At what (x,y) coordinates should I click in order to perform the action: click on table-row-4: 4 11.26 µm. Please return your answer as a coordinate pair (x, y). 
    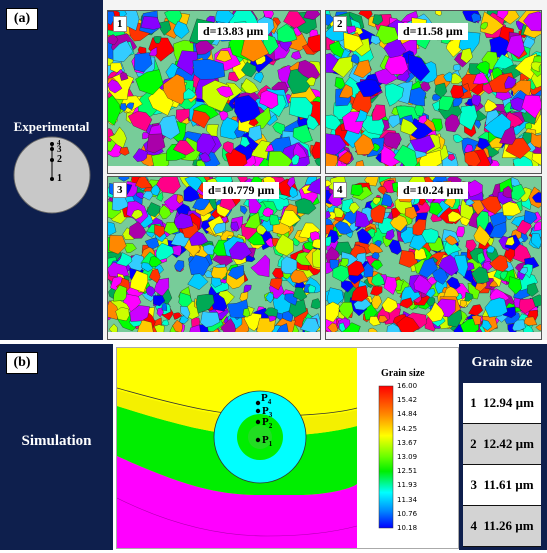
    Looking at the image, I should click on (502, 526).